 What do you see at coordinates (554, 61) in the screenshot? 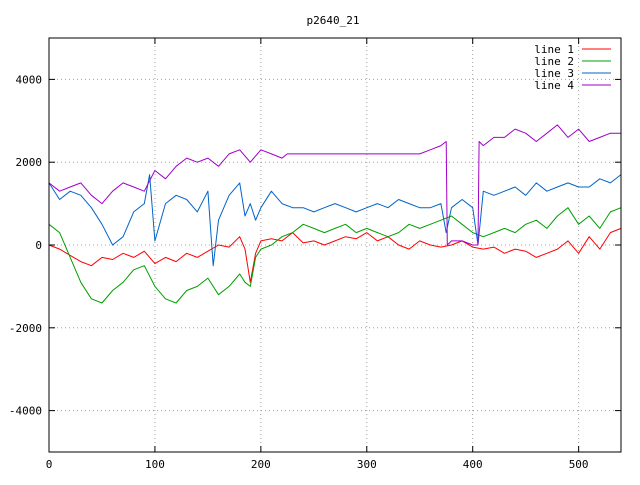
I see `legend-label: line 2` at bounding box center [554, 61].